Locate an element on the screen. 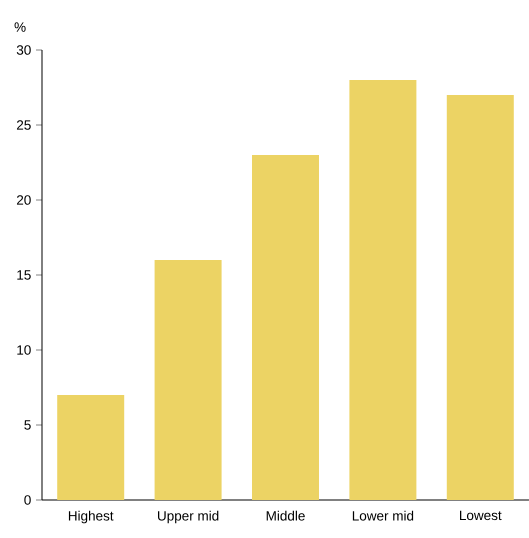  x-tick-label: Upper mid is located at coordinates (188, 517).